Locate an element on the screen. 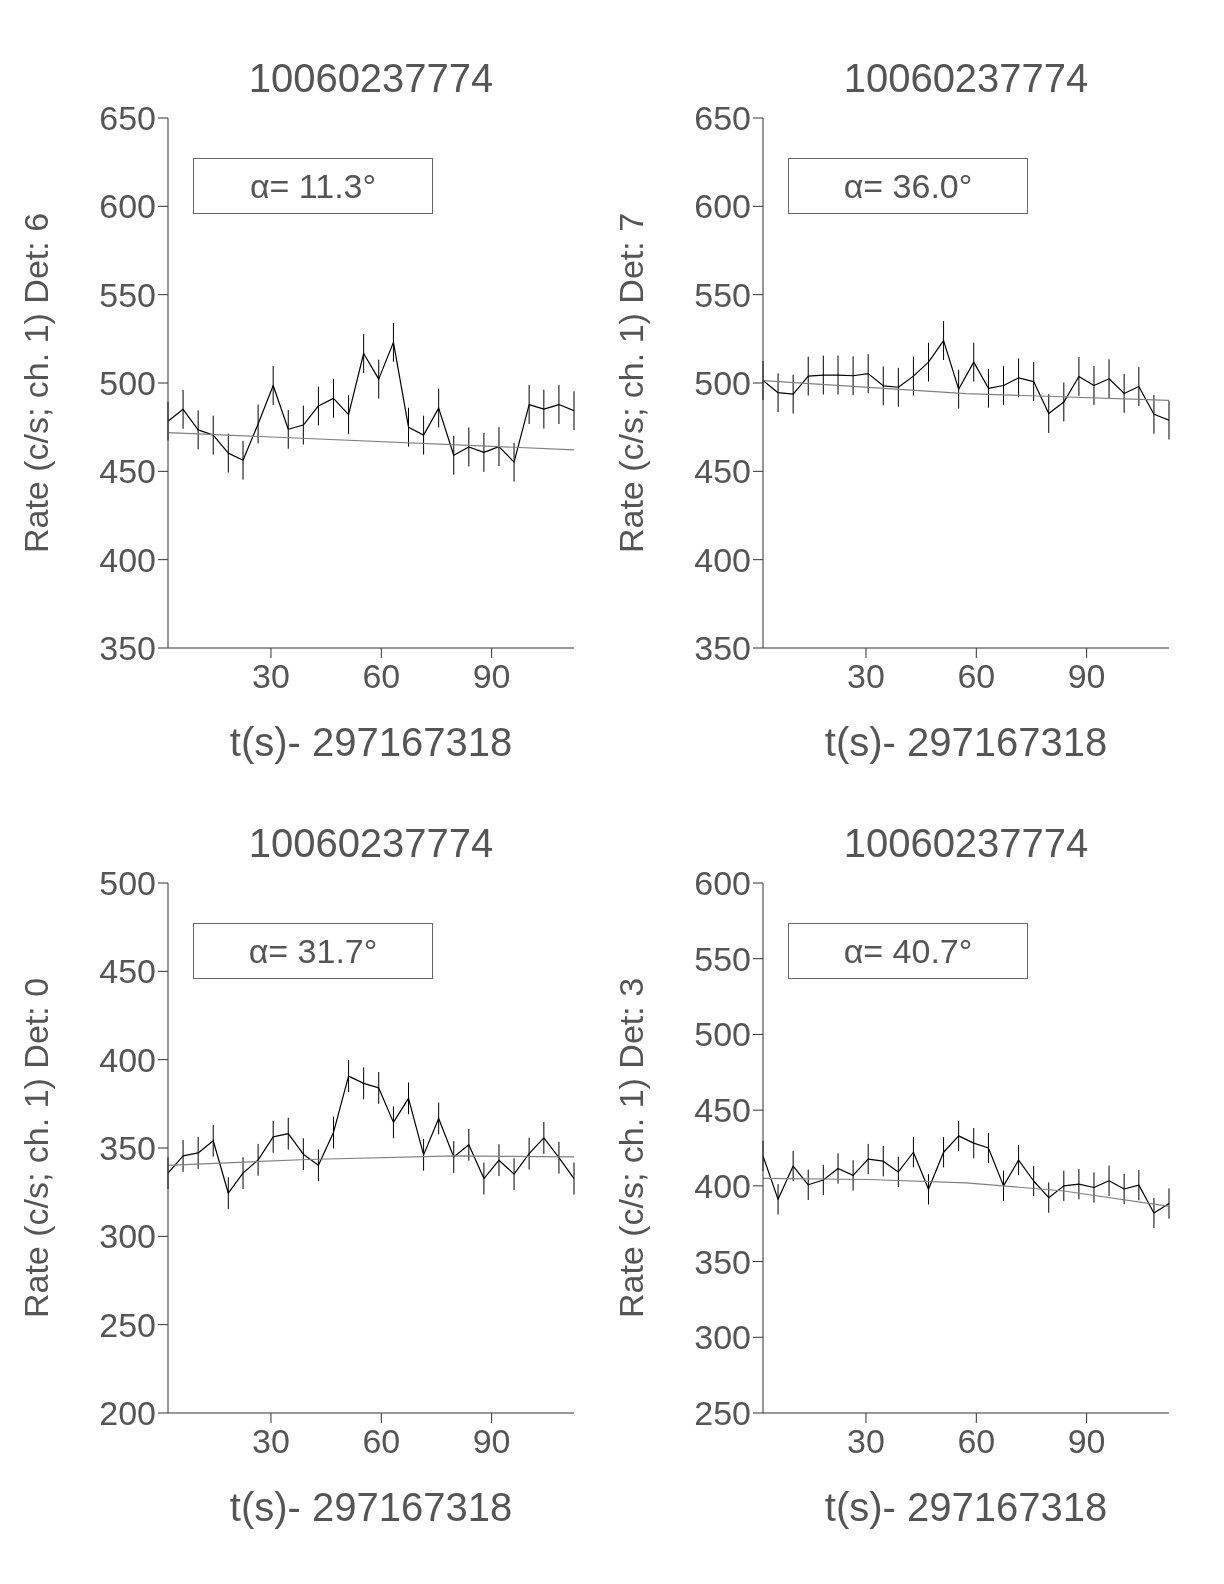 The width and height of the screenshot is (1224, 1584). y-tick-label: 200 is located at coordinates (127, 1413).